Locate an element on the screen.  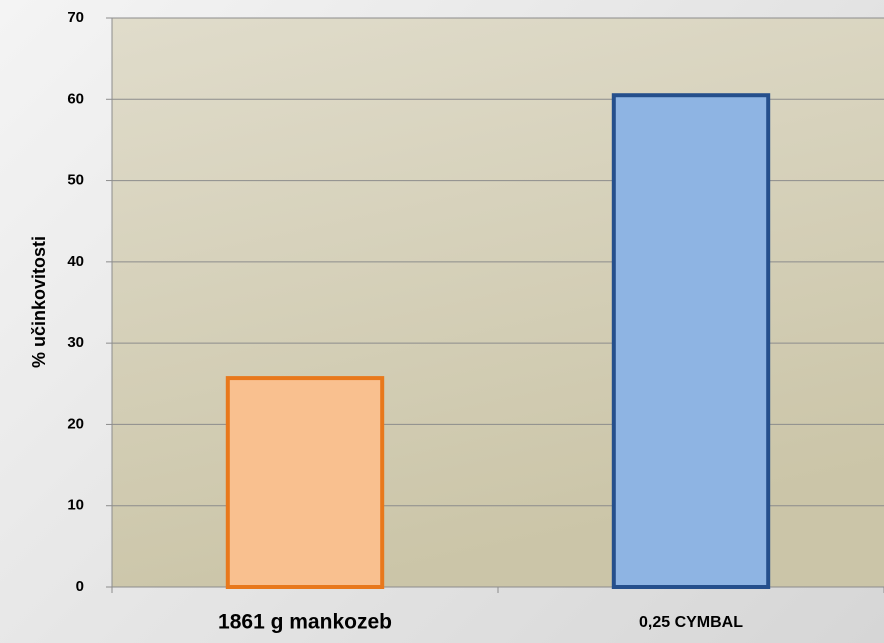
y-axis-label: % učinkovitosti is located at coordinates (39, 302).